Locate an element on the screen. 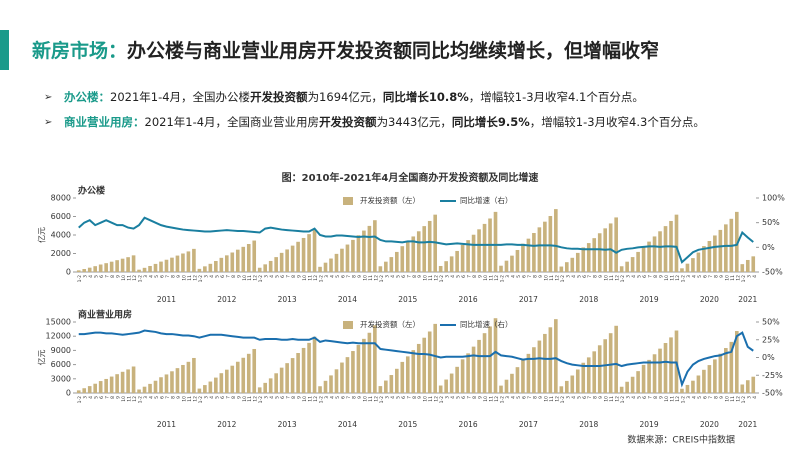 The height and width of the screenshot is (454, 800). year-label: 2021 is located at coordinates (747, 424).